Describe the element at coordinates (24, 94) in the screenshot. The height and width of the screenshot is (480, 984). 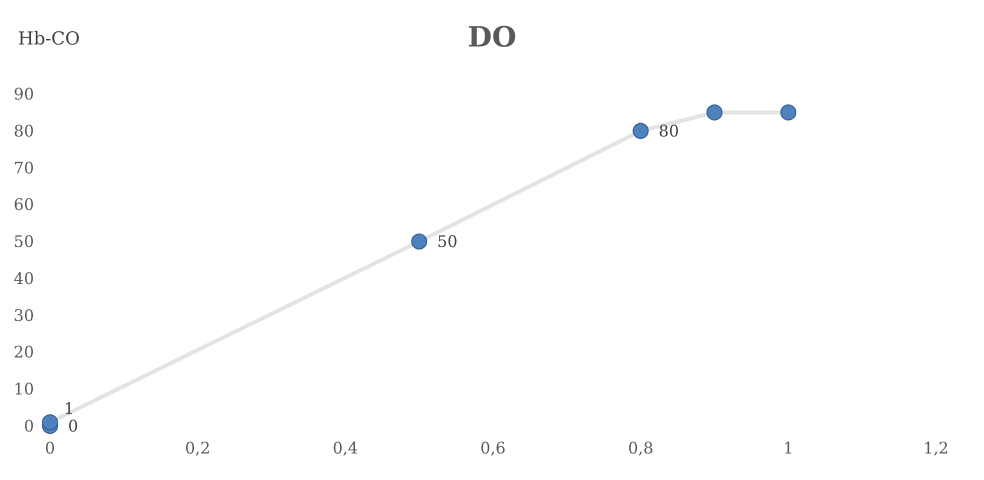
I see `y-tick-label: 90` at that location.